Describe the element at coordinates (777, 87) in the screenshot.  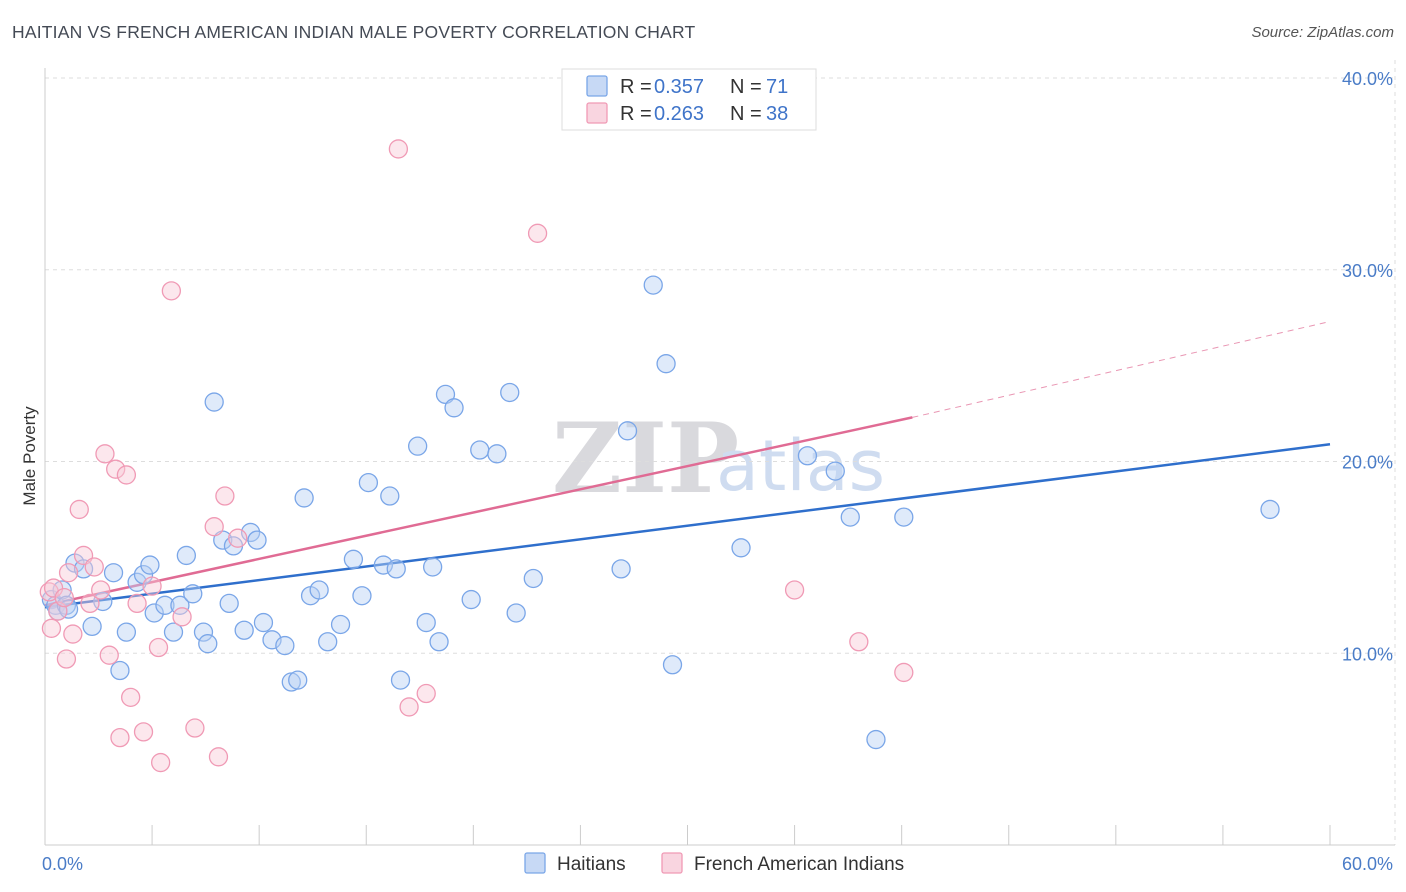
I see `legend-n-value-haitians: 71` at that location.